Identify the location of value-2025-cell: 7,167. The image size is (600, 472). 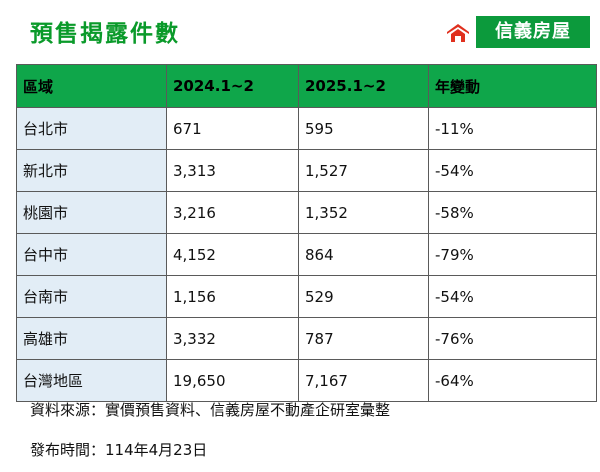
(363, 380).